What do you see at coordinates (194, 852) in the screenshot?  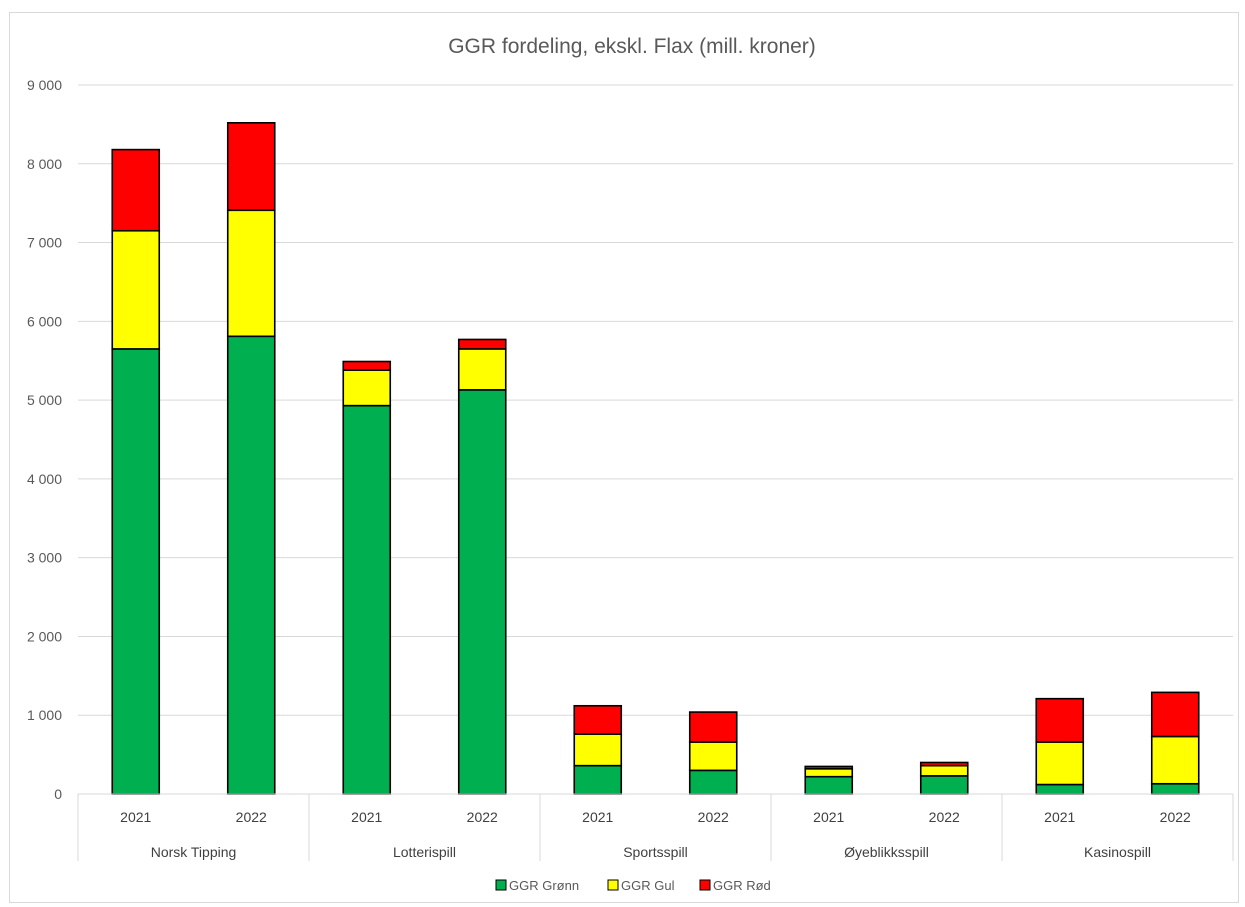 I see `group-label: Norsk Tipping` at bounding box center [194, 852].